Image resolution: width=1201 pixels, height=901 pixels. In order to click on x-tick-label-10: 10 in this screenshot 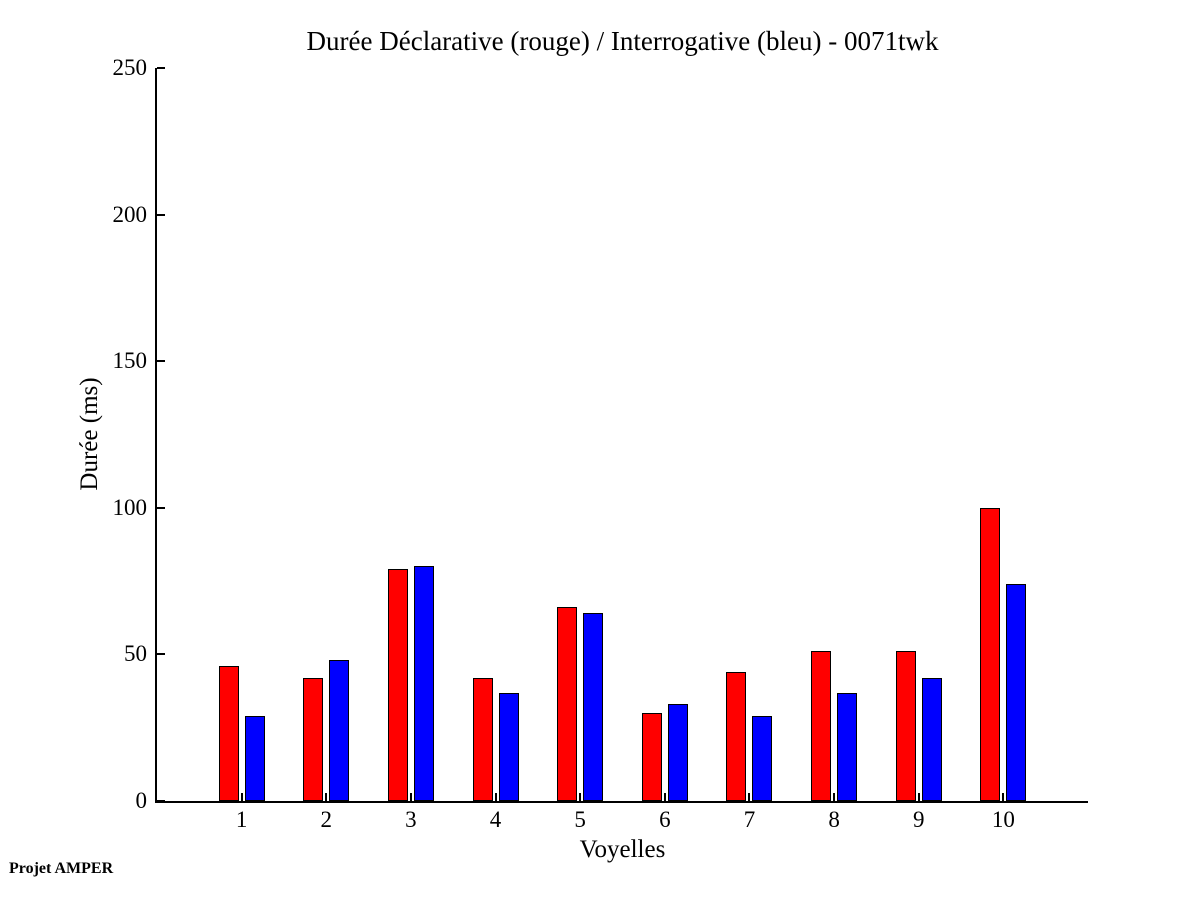, I will do `click(1003, 819)`.